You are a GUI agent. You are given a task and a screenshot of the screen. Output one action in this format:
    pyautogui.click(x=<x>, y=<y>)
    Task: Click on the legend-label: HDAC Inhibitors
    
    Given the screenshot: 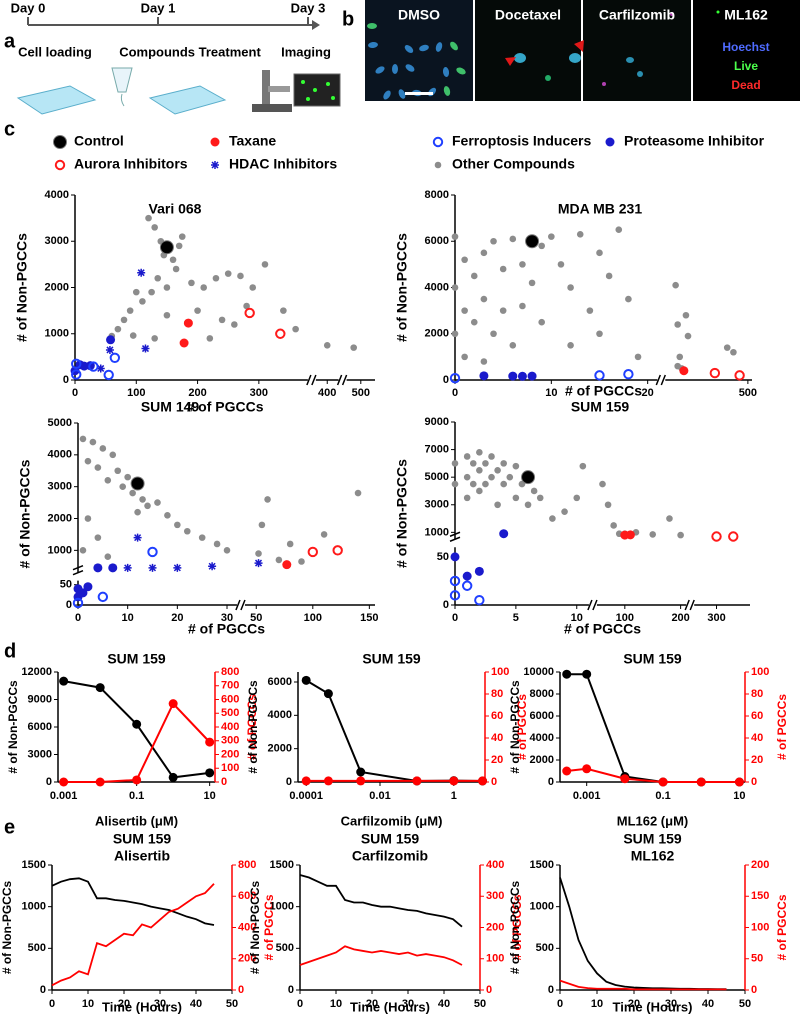 What is the action you would take?
    pyautogui.click(x=283, y=164)
    